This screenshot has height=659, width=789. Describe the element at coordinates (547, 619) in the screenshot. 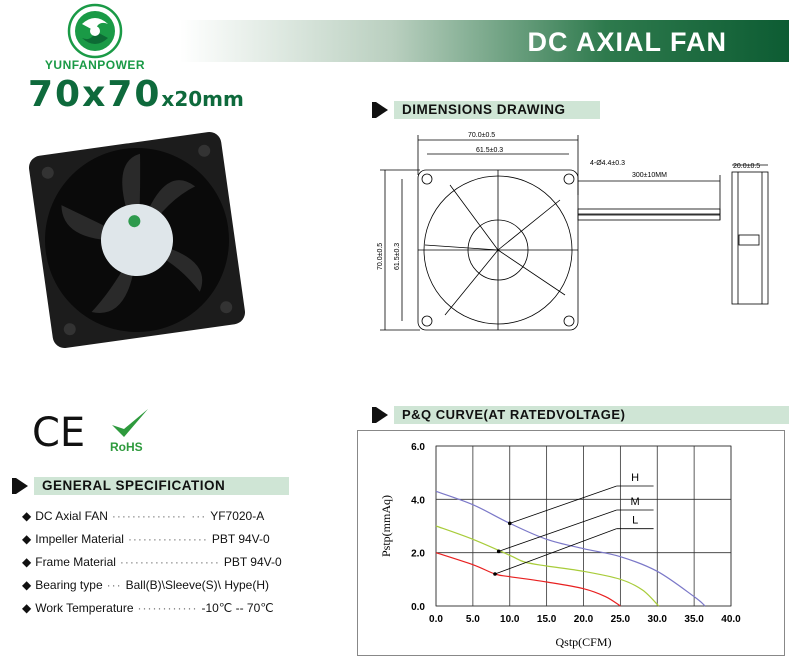

I see `x-tick-label: 15.0` at that location.